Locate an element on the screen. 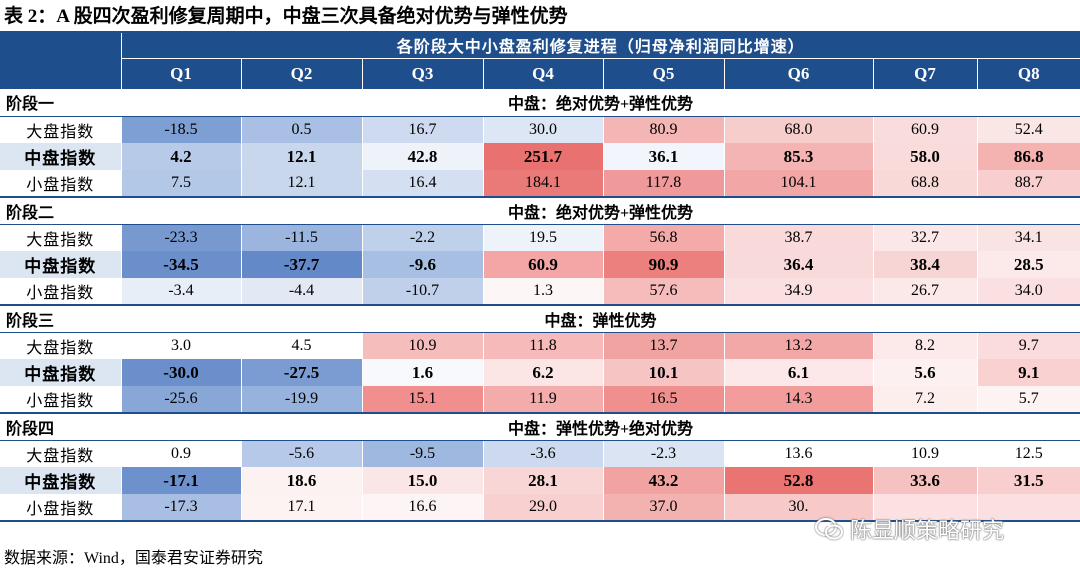 The image size is (1080, 575). value-cell: 251.7 is located at coordinates (542, 156).